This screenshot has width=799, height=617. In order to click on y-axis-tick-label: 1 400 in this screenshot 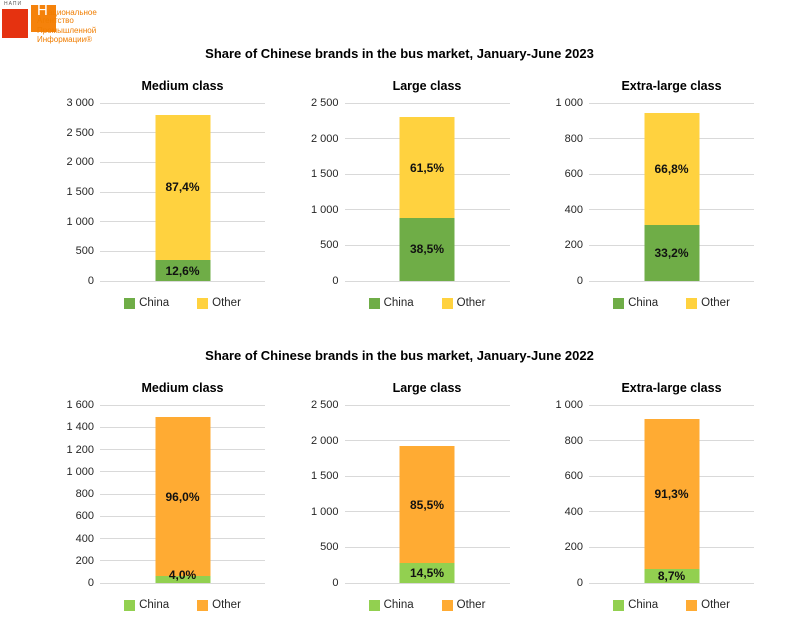, I will do `click(80, 427)`.